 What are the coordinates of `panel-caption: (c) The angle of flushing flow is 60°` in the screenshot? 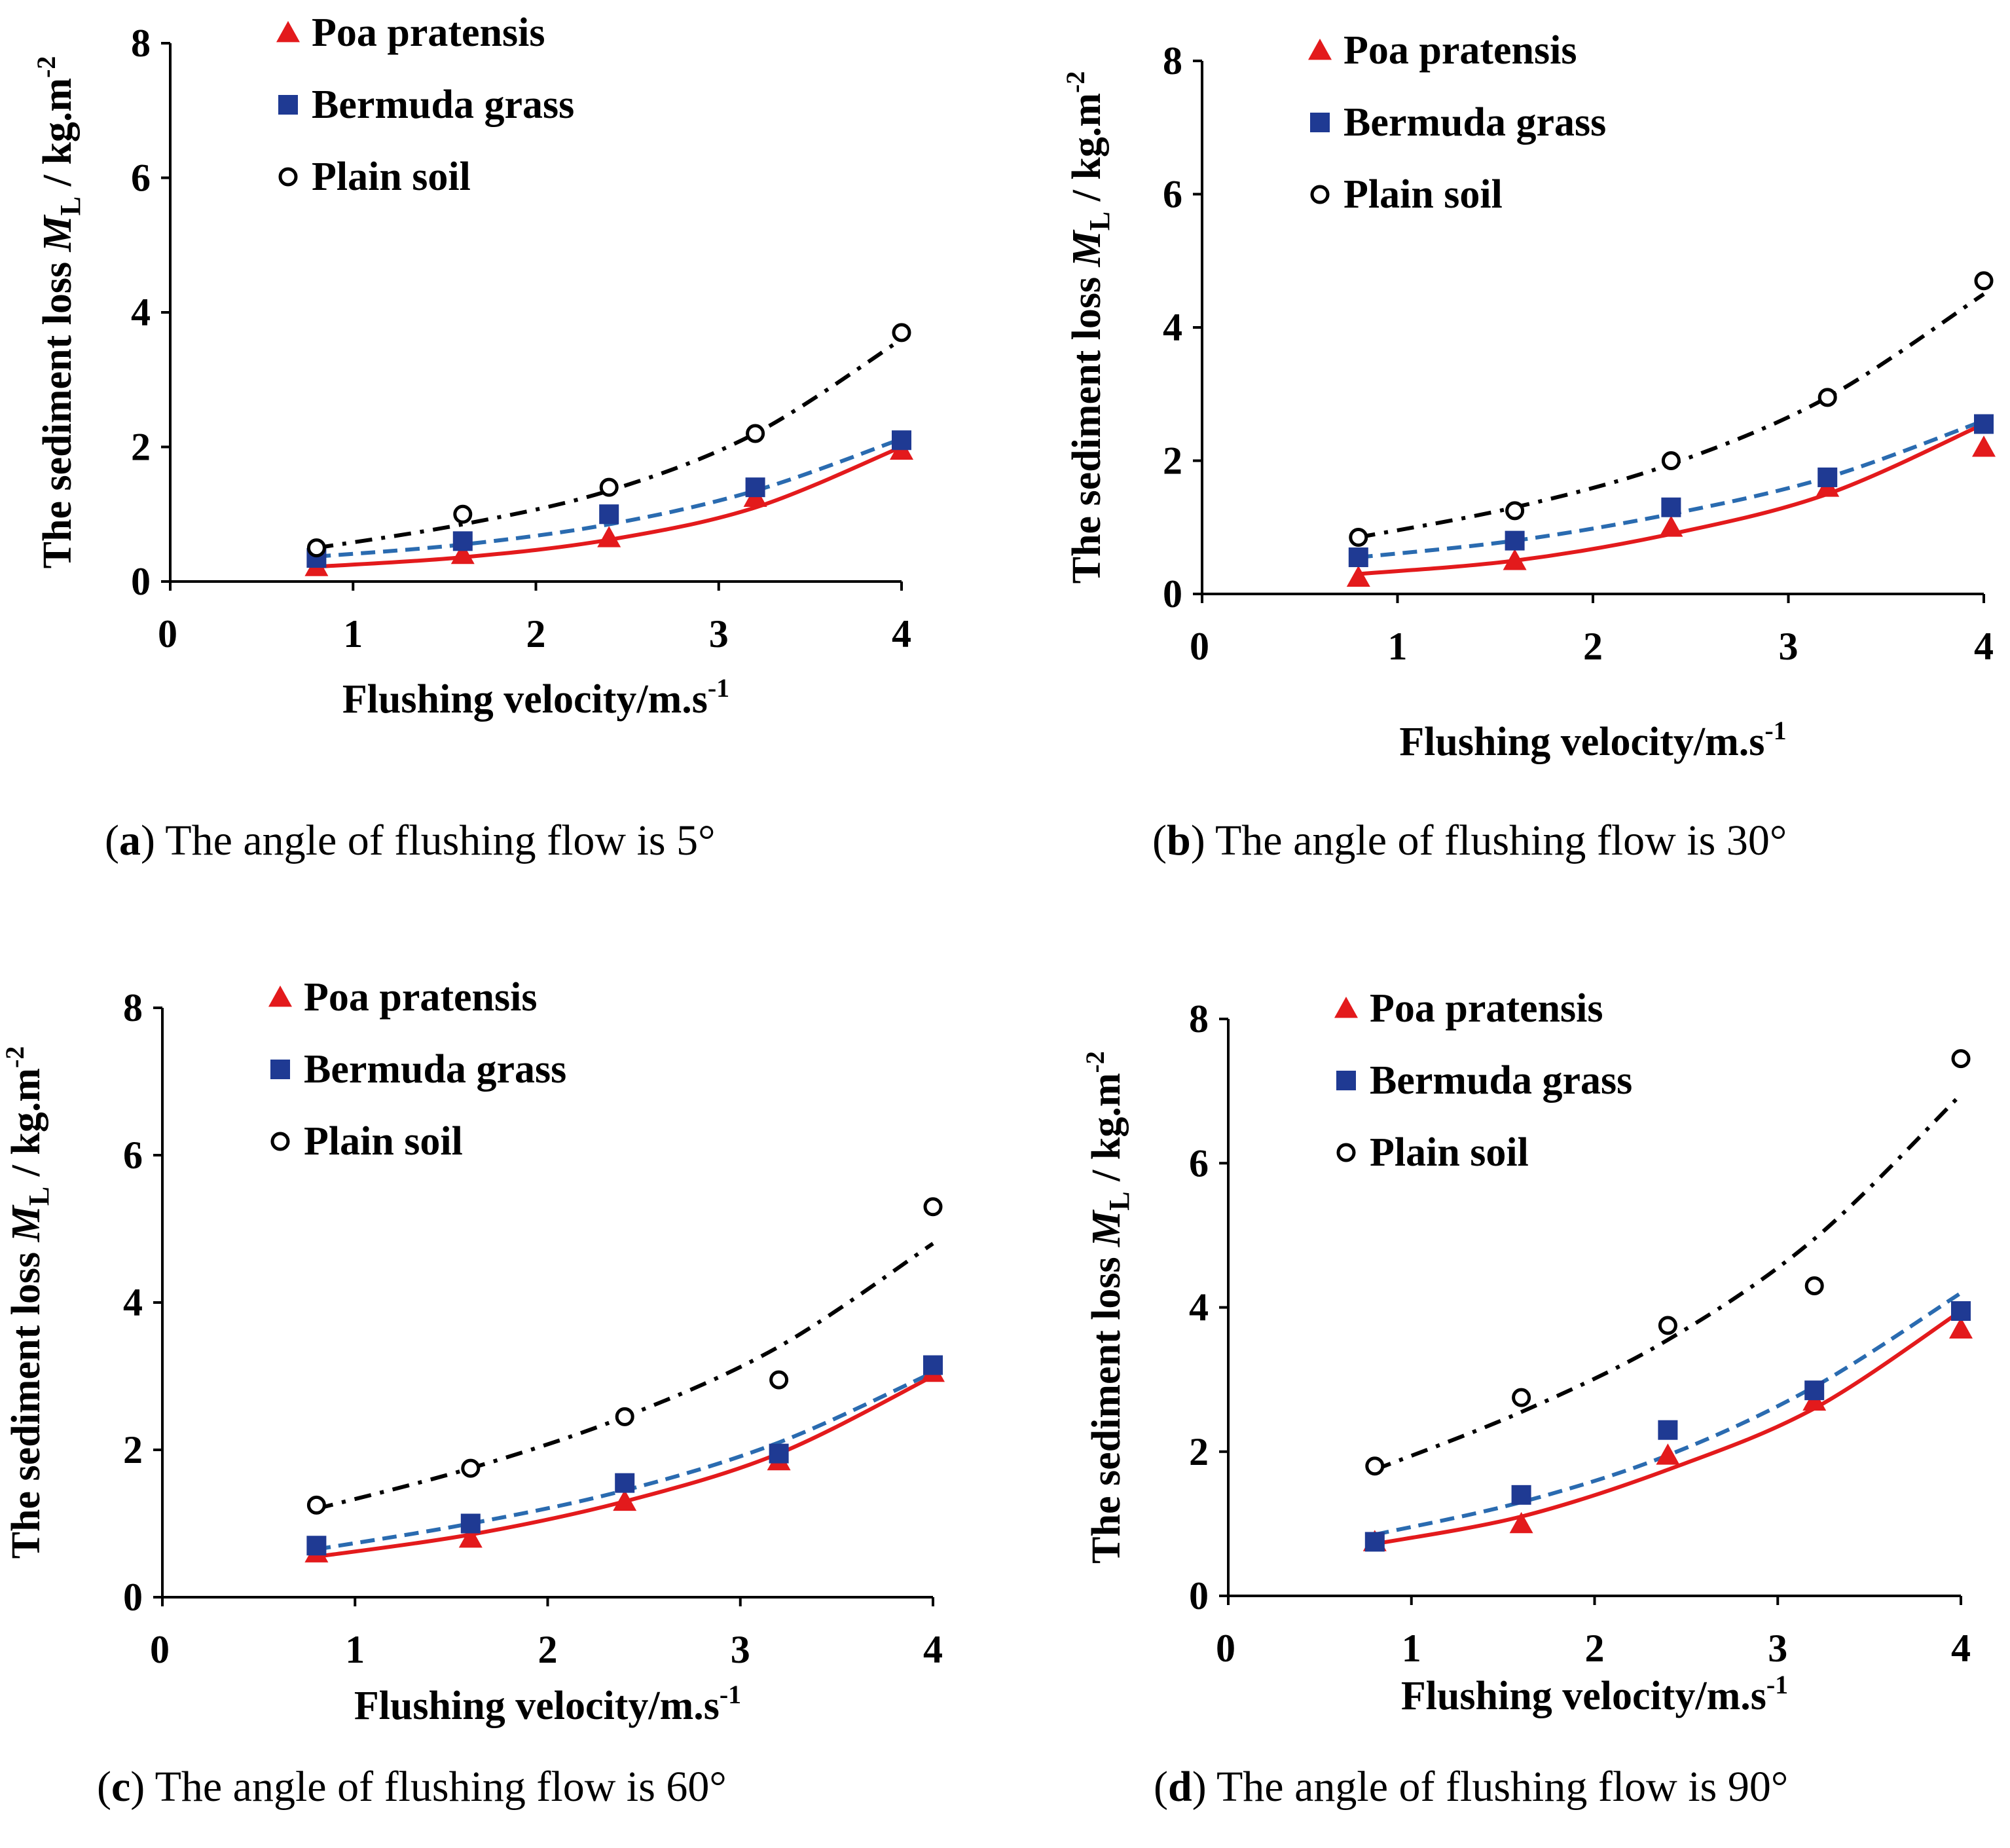 It's located at (412, 1787).